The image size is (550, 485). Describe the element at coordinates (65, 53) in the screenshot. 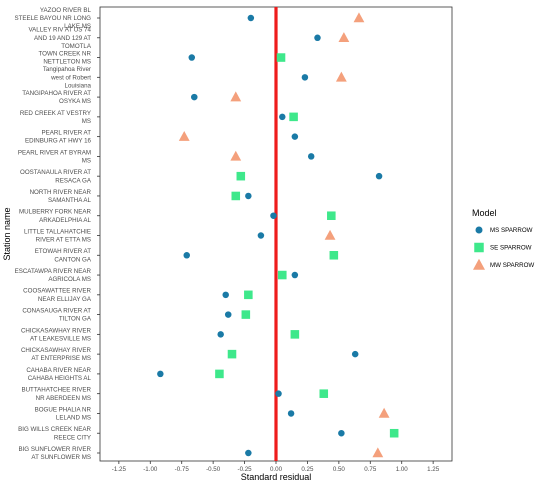

I see `station-label-line: TOWN CREEK NR` at that location.